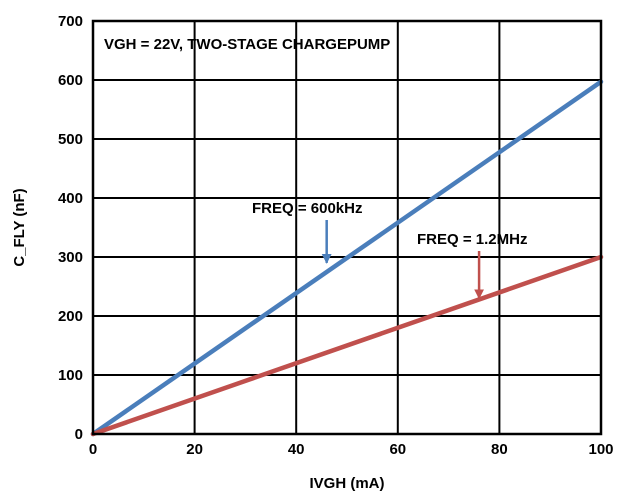 The width and height of the screenshot is (618, 493). I want to click on y-axis-title: C_FLY (nF), so click(19, 227).